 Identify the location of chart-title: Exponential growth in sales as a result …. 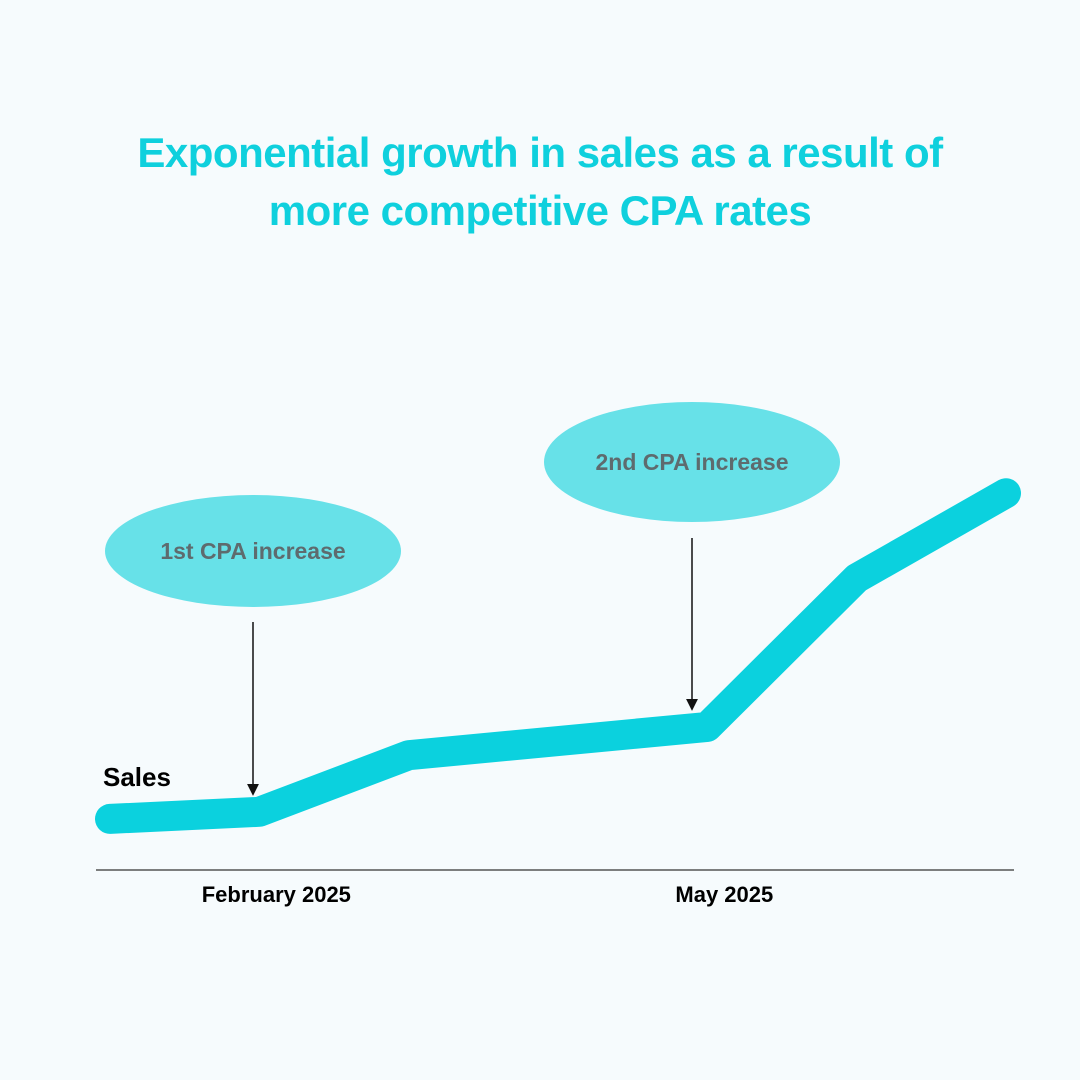
(540, 182).